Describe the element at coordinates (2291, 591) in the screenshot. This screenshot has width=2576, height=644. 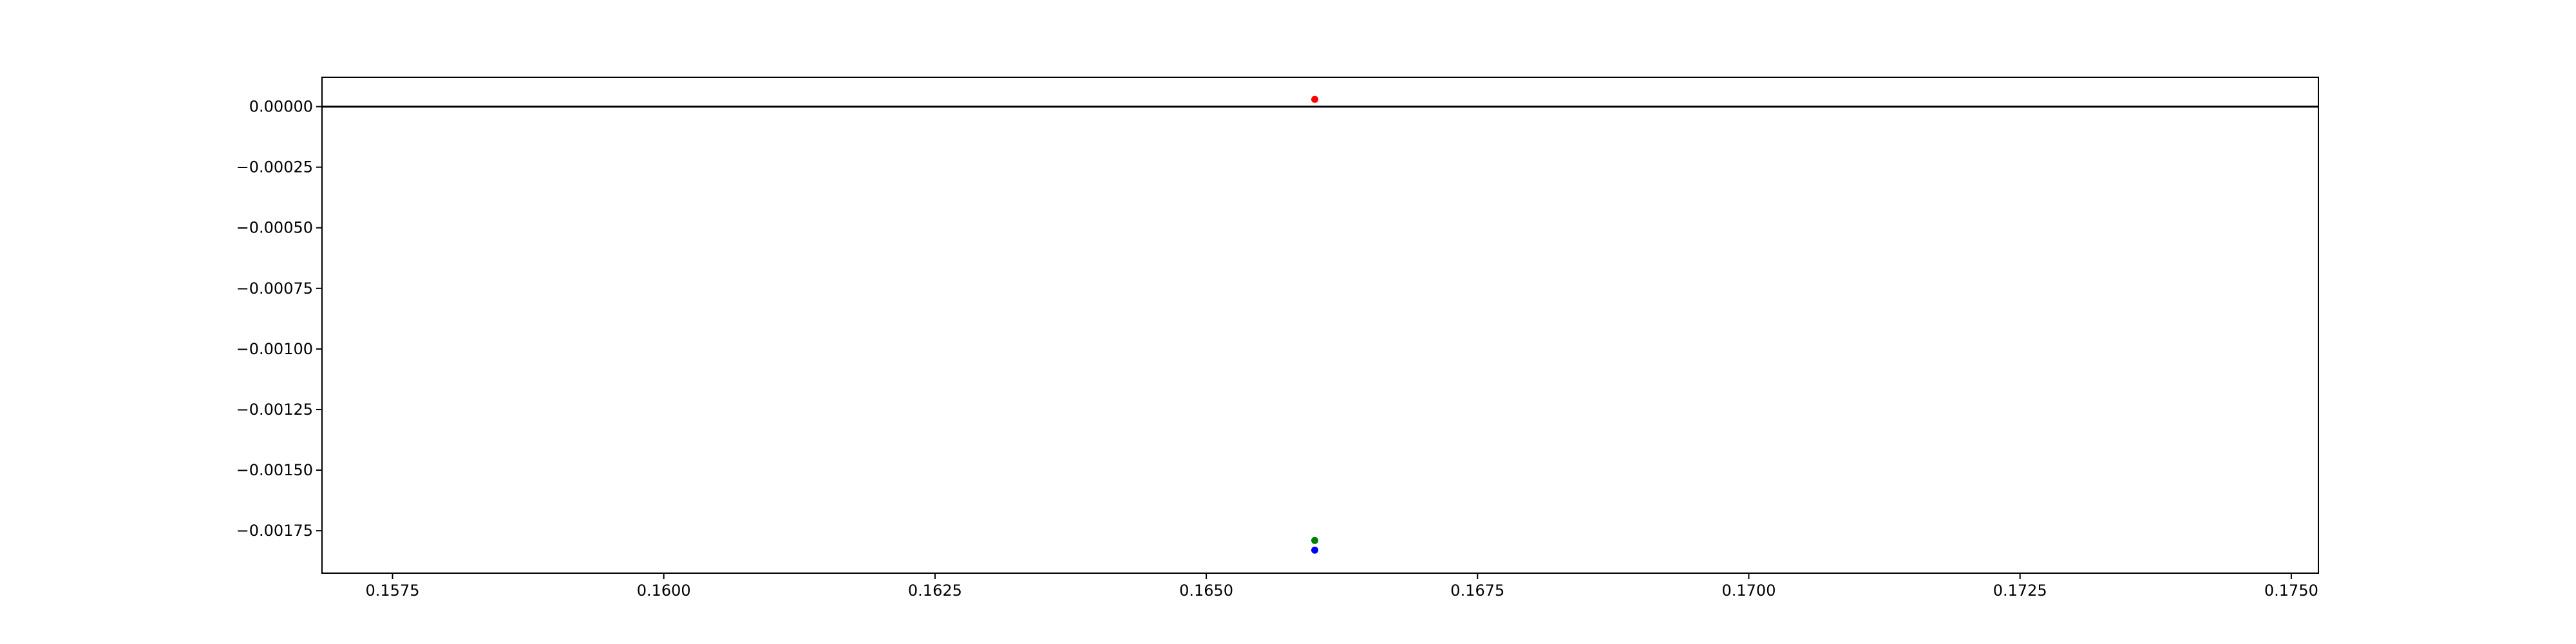
I see `x-tick-label: 0.1750` at that location.